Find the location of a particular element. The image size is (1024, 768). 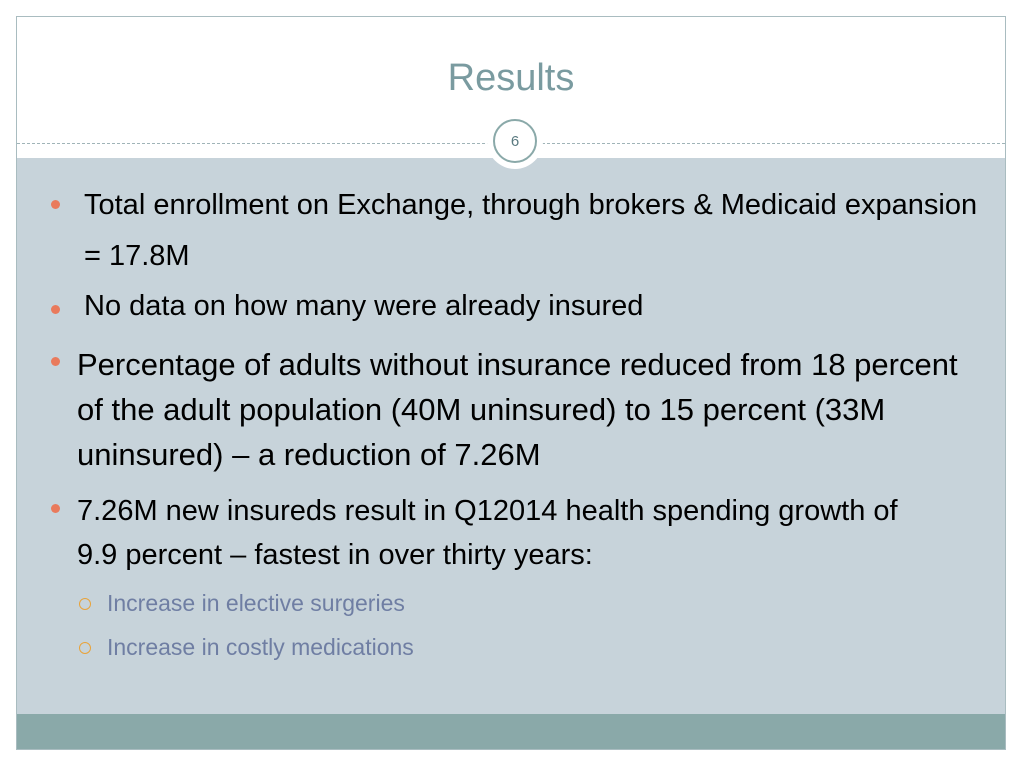

sub-bullet-text: Increase in elective surgeries is located at coordinates (256, 603).